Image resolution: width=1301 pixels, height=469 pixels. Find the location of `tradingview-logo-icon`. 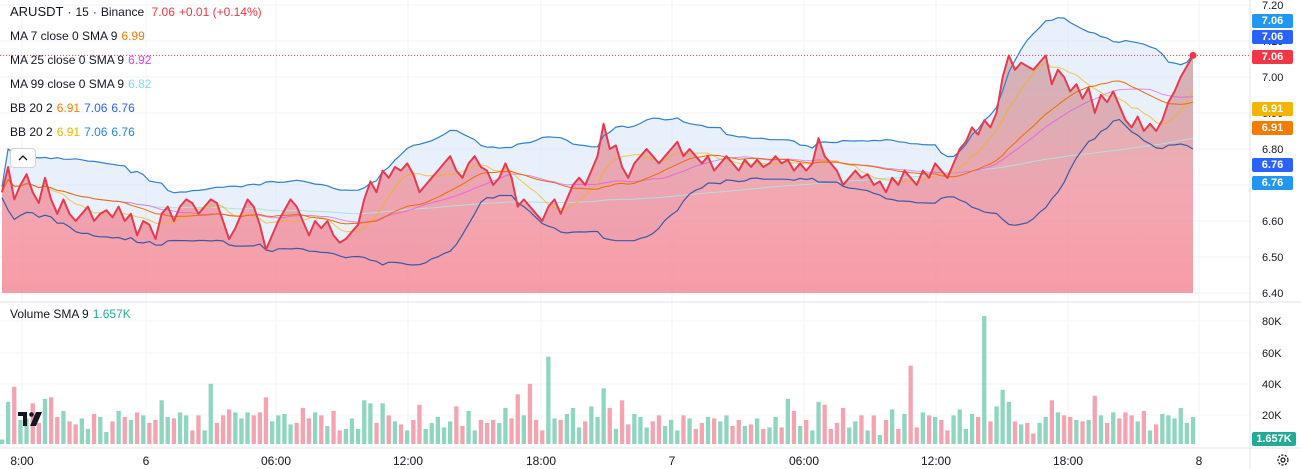

tradingview-logo-icon is located at coordinates (31, 419).